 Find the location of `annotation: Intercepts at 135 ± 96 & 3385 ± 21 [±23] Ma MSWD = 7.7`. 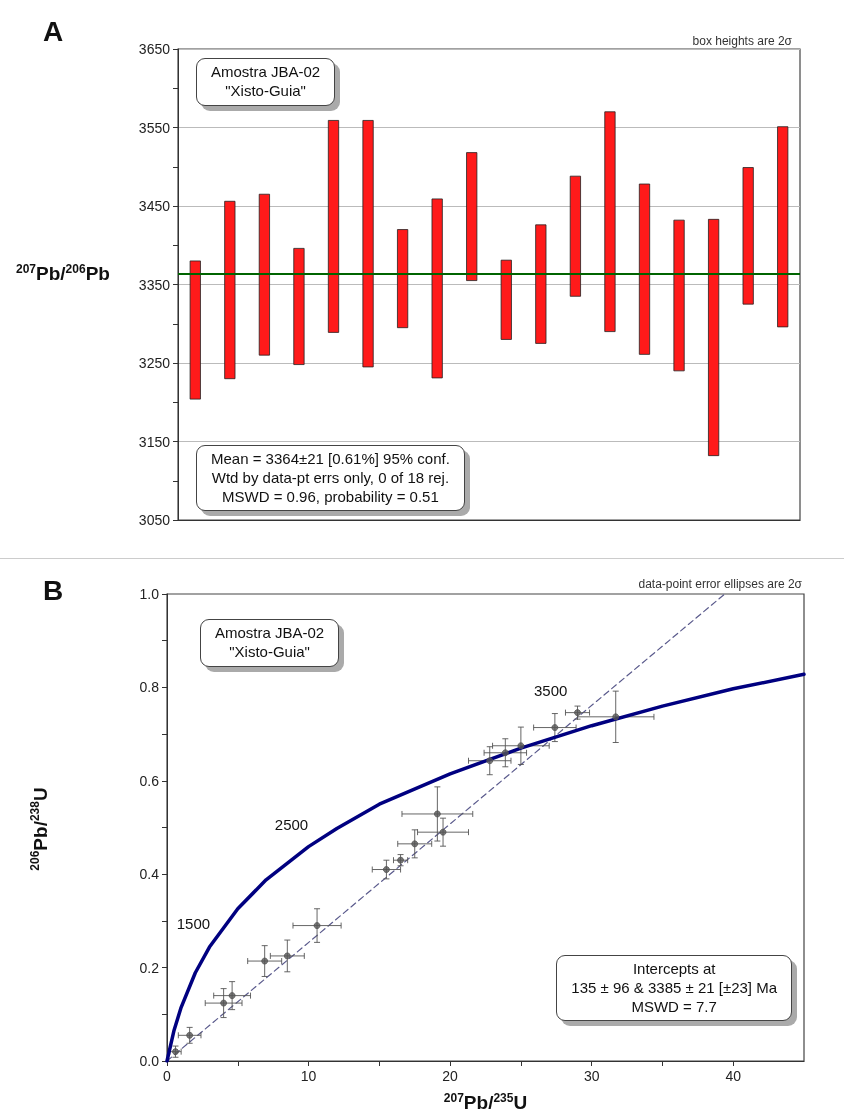

annotation: Intercepts at 135 ± 96 & 3385 ± 21 [±23] Ma MSWD = 7.7 is located at coordinates (674, 988).